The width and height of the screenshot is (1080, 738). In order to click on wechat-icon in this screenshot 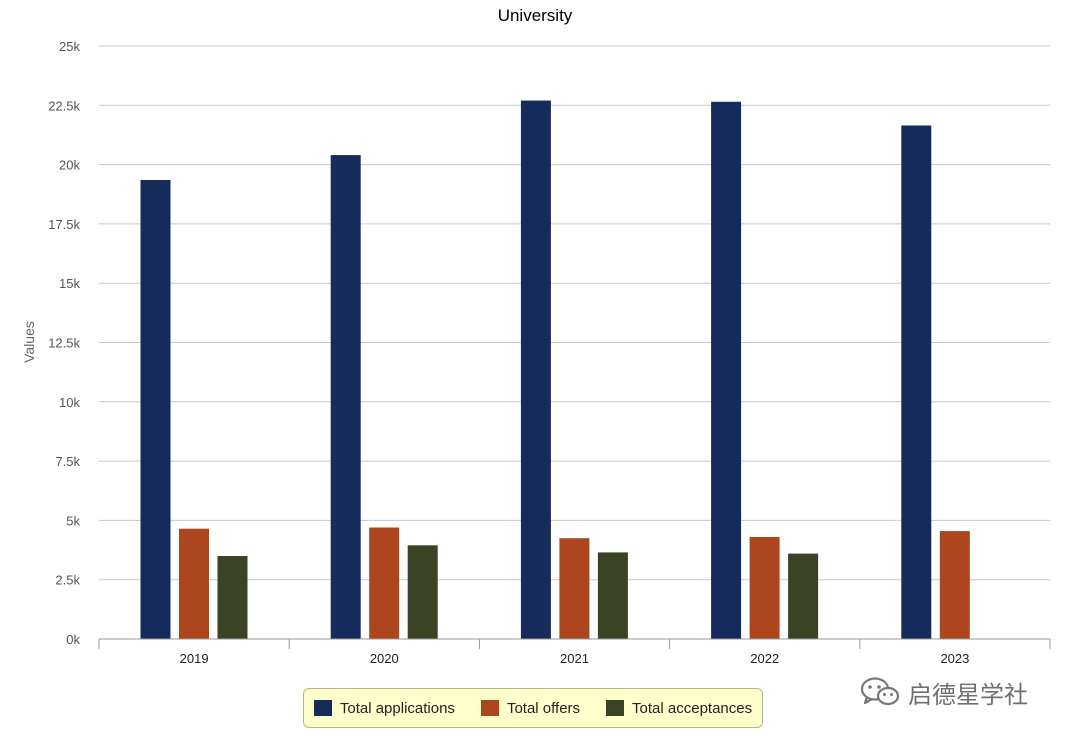, I will do `click(880, 691)`.